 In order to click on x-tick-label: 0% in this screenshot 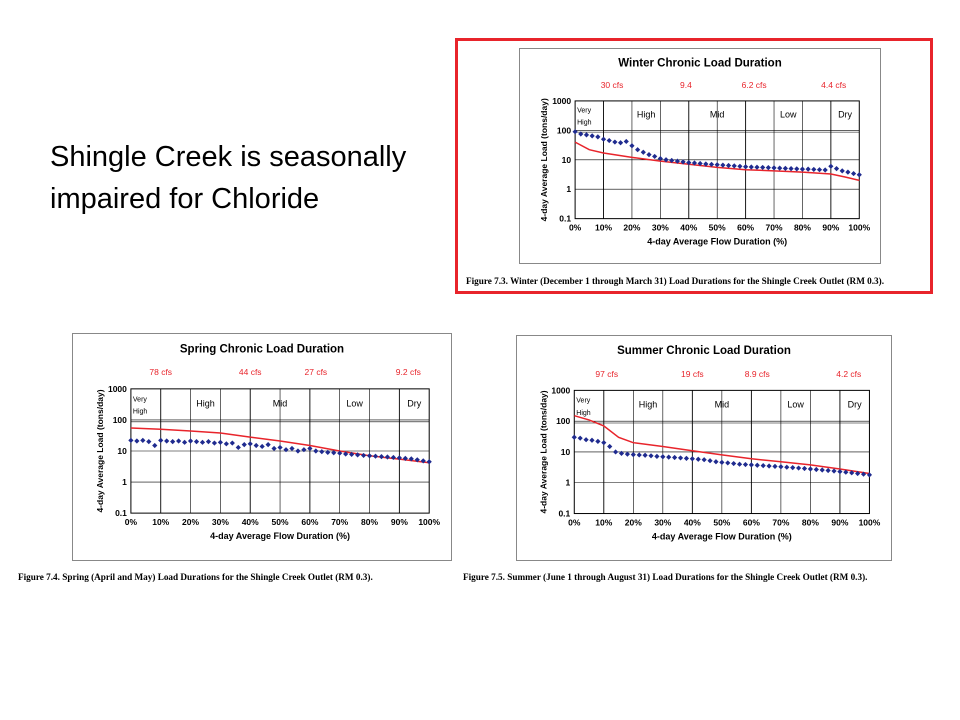, I will do `click(574, 523)`.